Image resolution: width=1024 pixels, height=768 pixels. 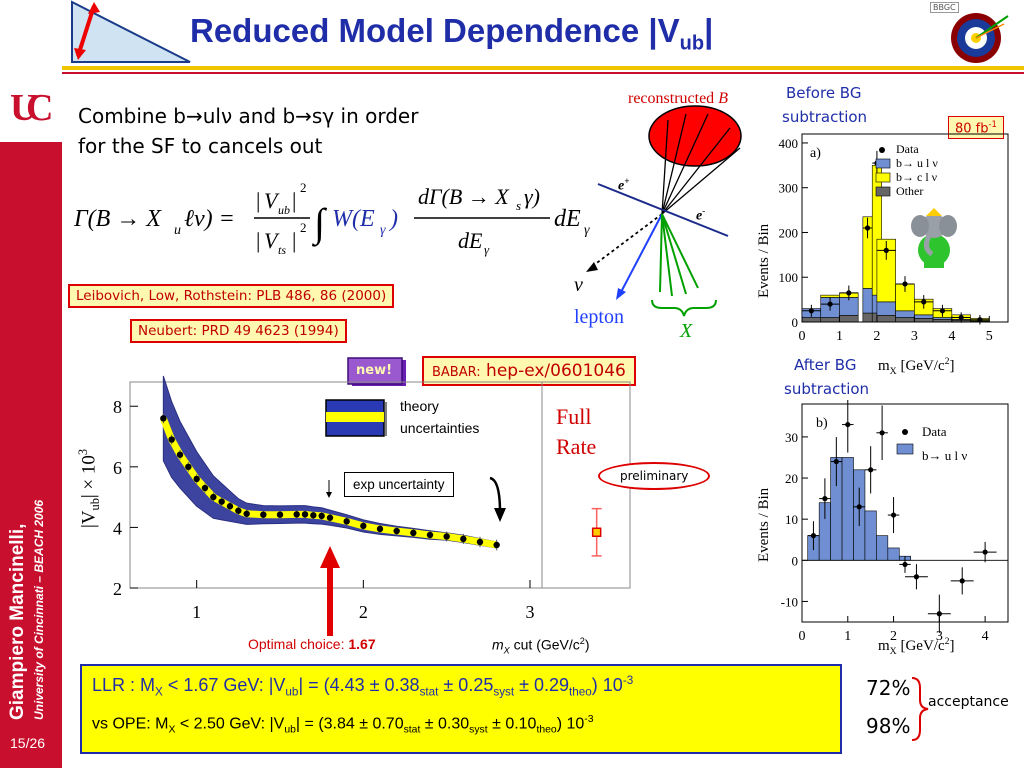 I want to click on nu-label: ν, so click(x=578, y=285).